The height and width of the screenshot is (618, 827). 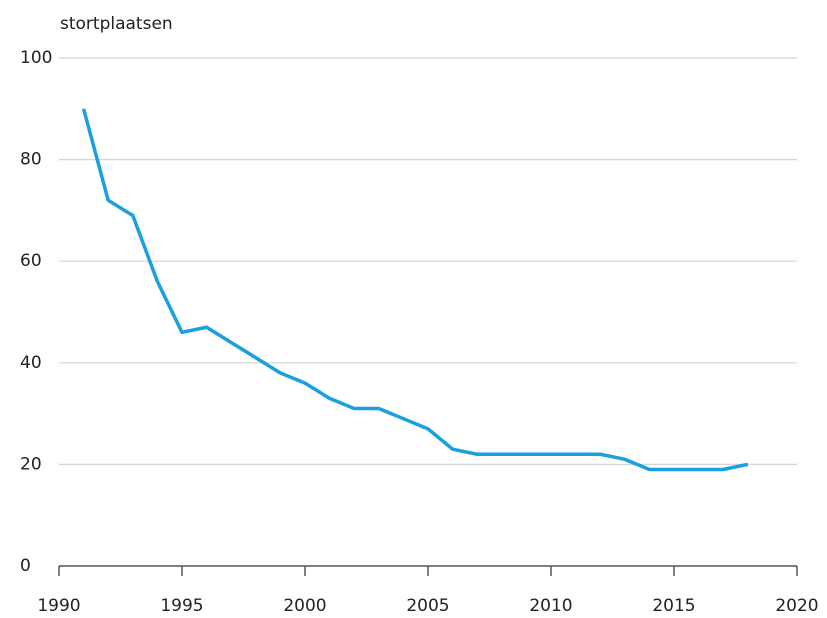 What do you see at coordinates (31, 160) in the screenshot?
I see `y-tick-label: 80` at bounding box center [31, 160].